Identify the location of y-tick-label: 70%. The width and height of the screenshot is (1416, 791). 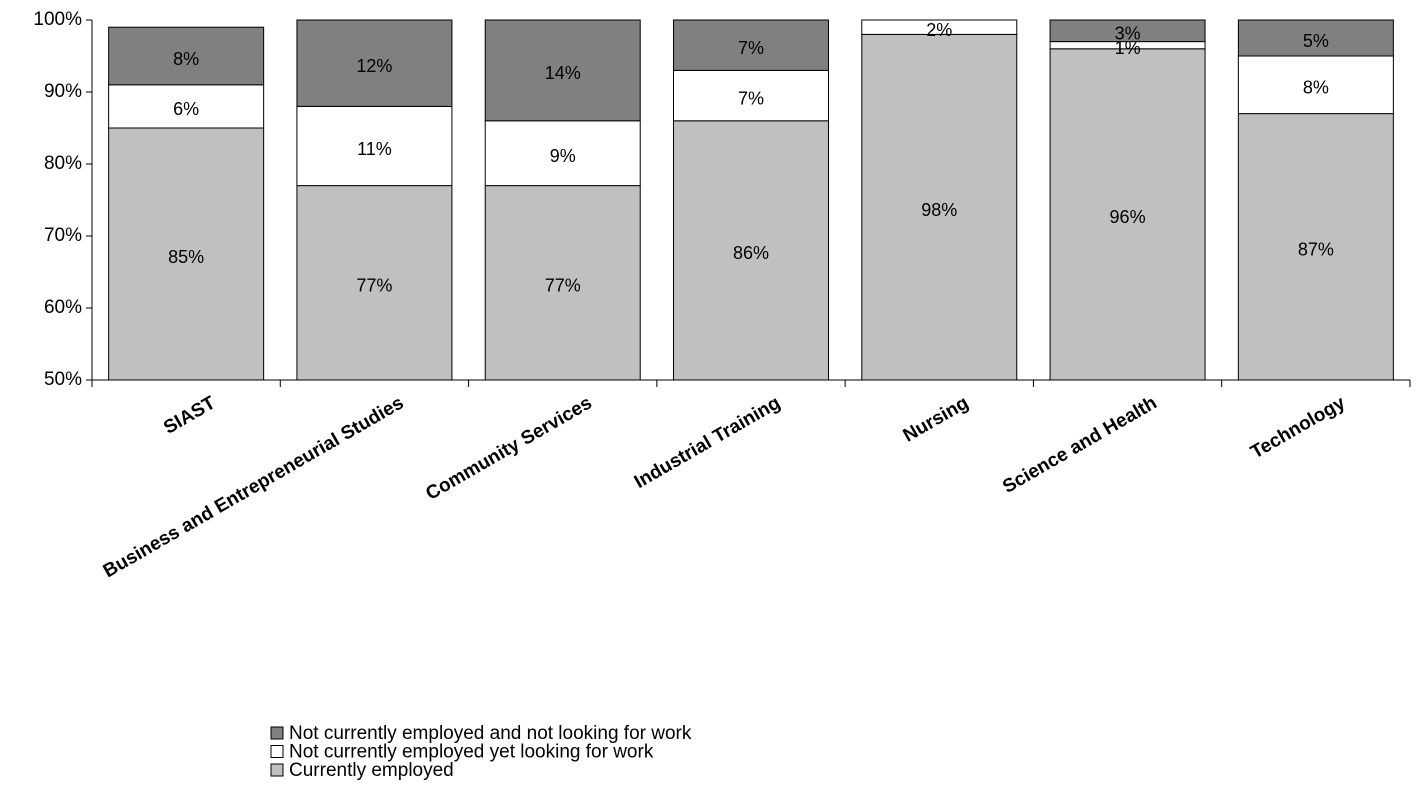
(63, 235).